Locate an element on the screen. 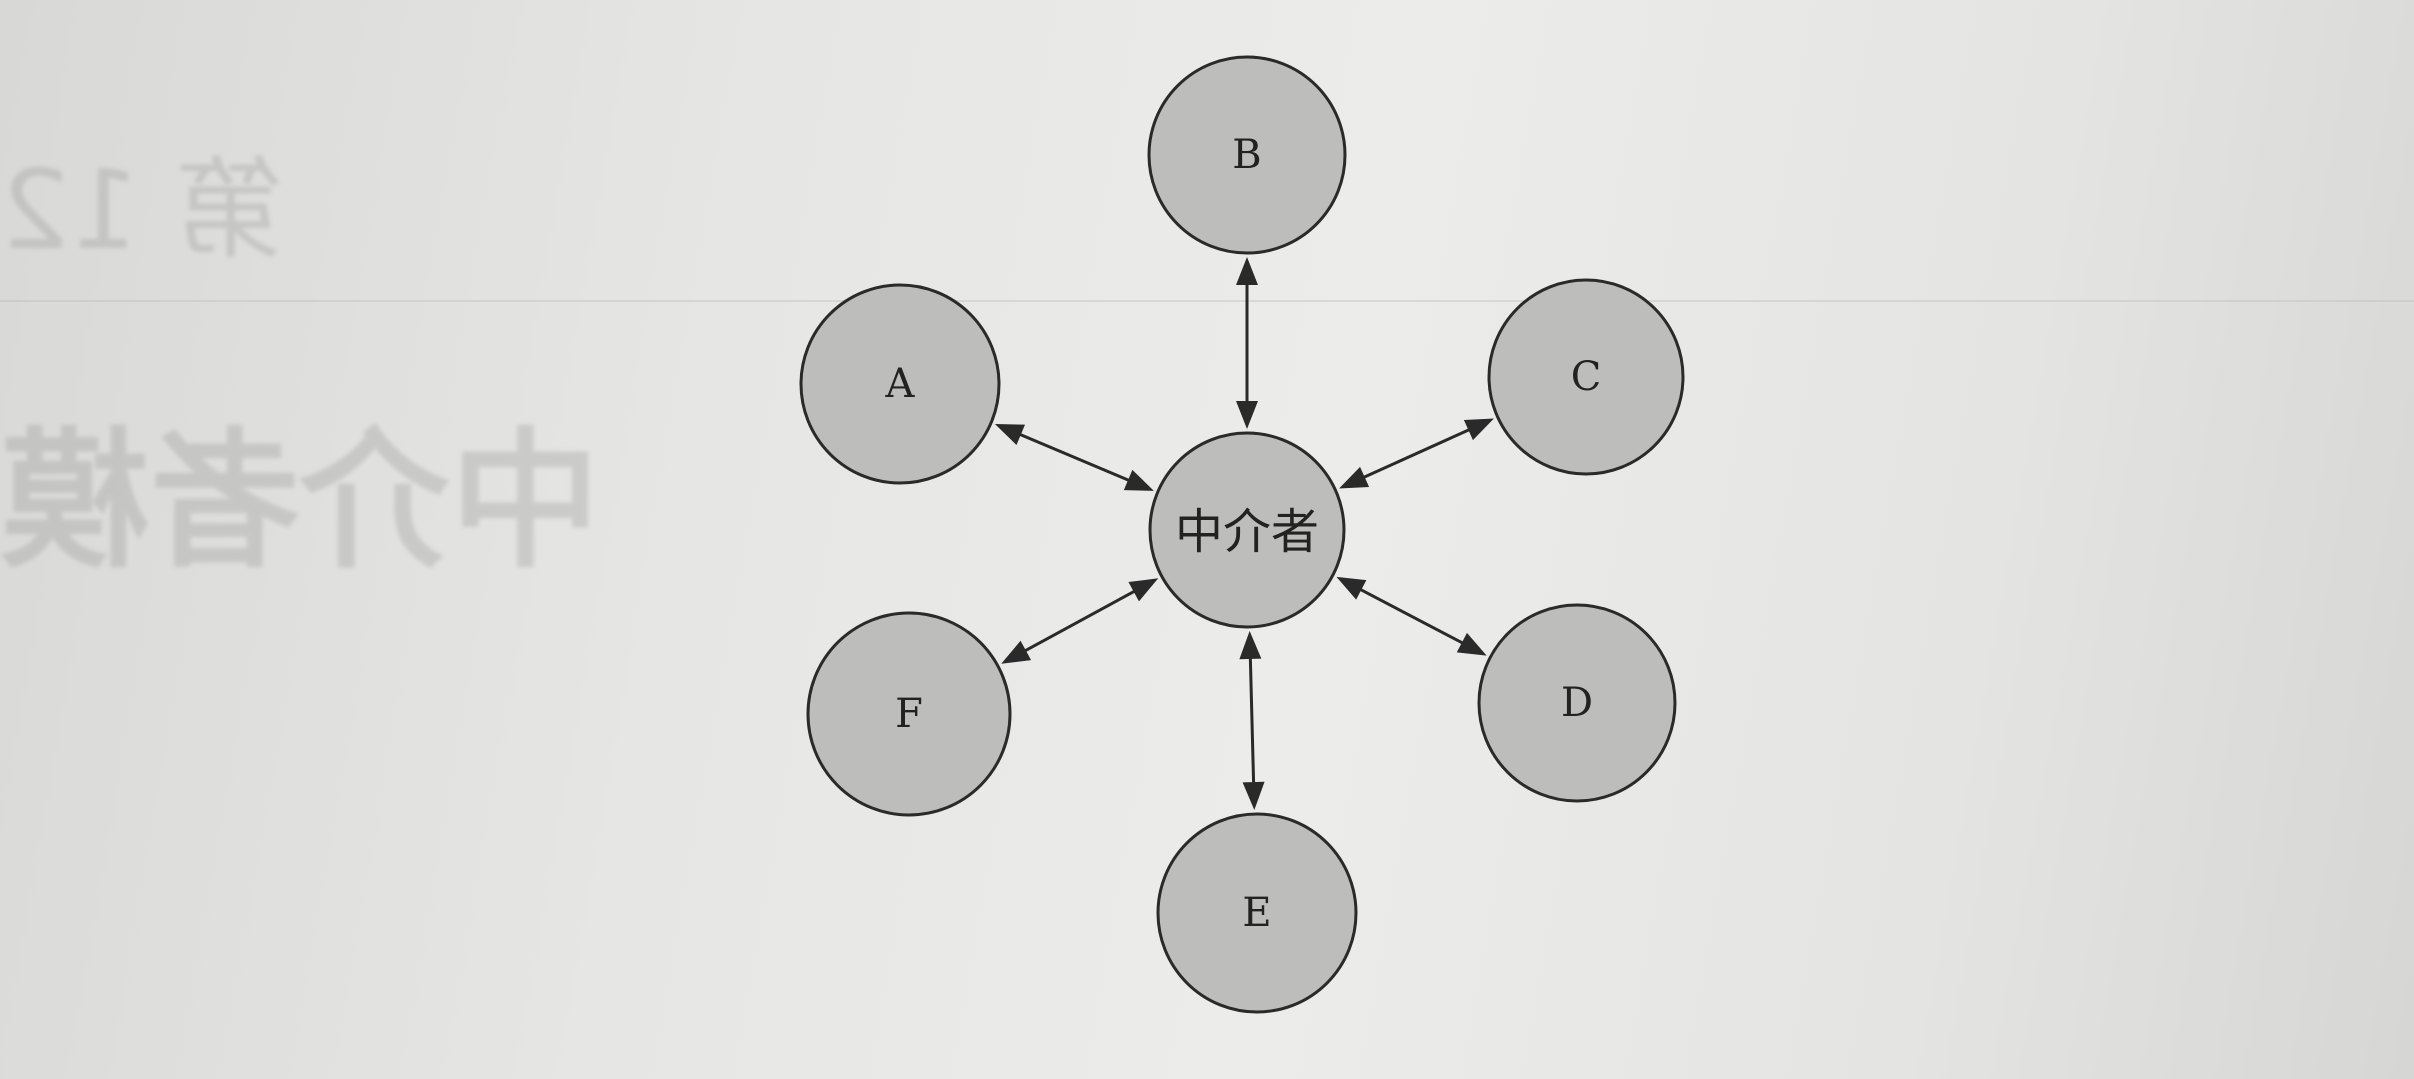 The image size is (2414, 1079). node-c: C is located at coordinates (1586, 377).